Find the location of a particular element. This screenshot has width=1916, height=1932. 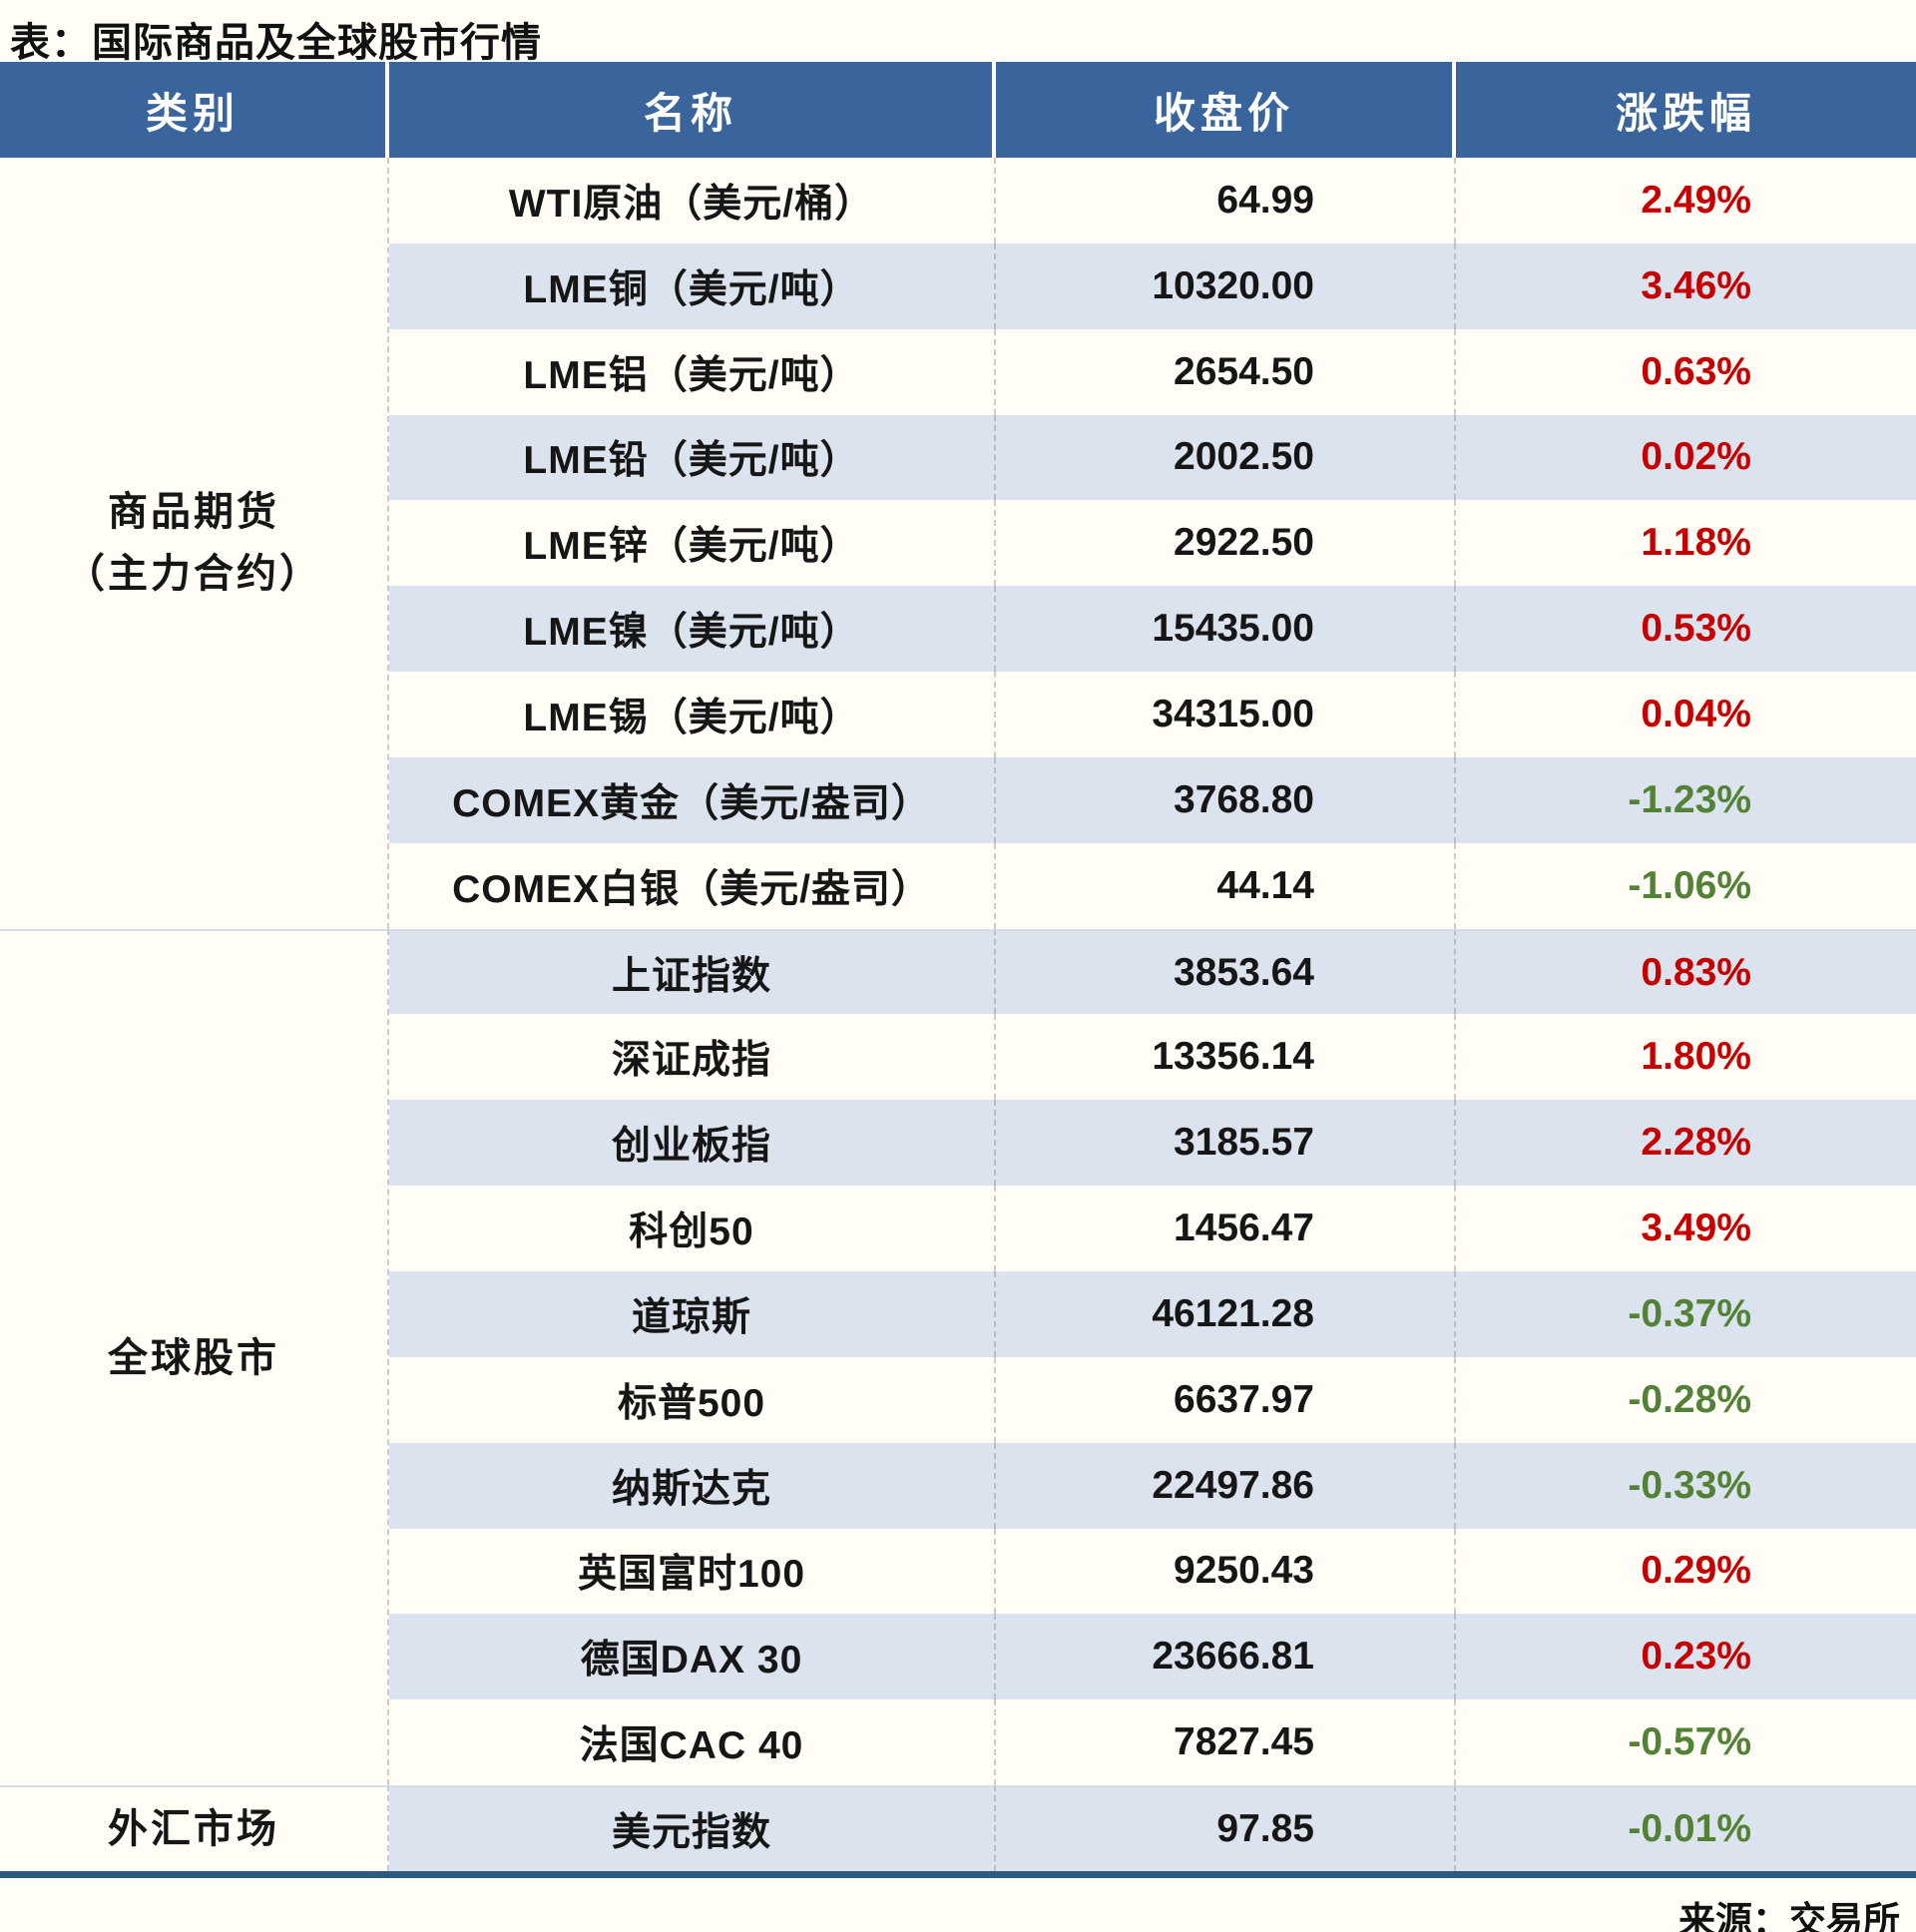

category-label-line: 商品期货 is located at coordinates (193, 512).